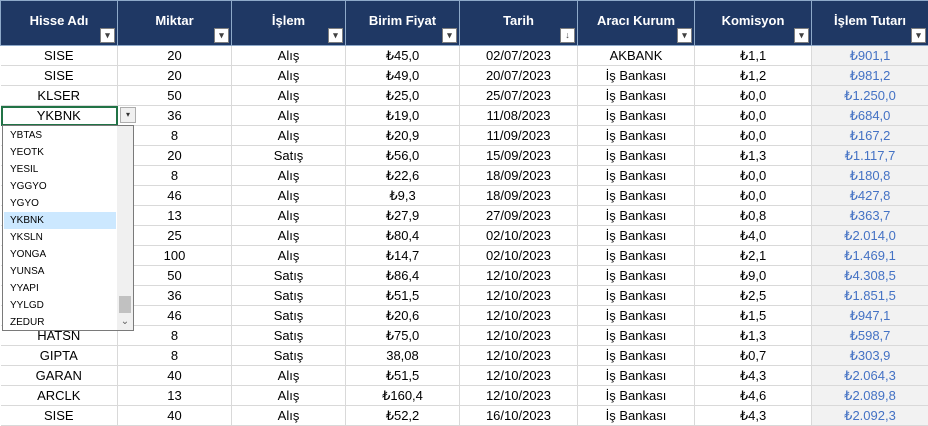 The height and width of the screenshot is (426, 928). Describe the element at coordinates (753, 215) in the screenshot. I see `cell-komisyon: ₺0,8` at that location.